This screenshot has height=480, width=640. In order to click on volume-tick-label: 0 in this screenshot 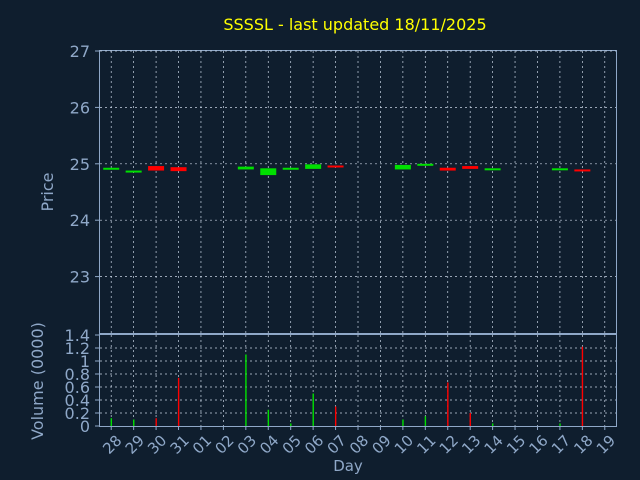, I will do `click(85, 426)`.